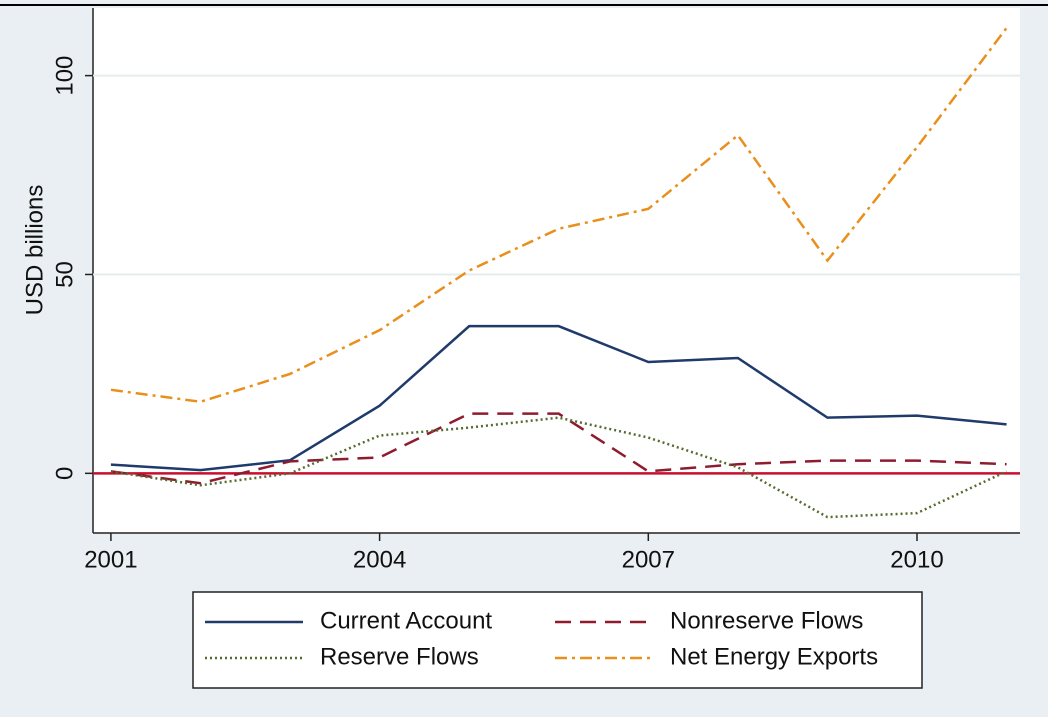 This screenshot has width=1048, height=722. Describe the element at coordinates (406, 620) in the screenshot. I see `legend-label: Current Account` at that location.